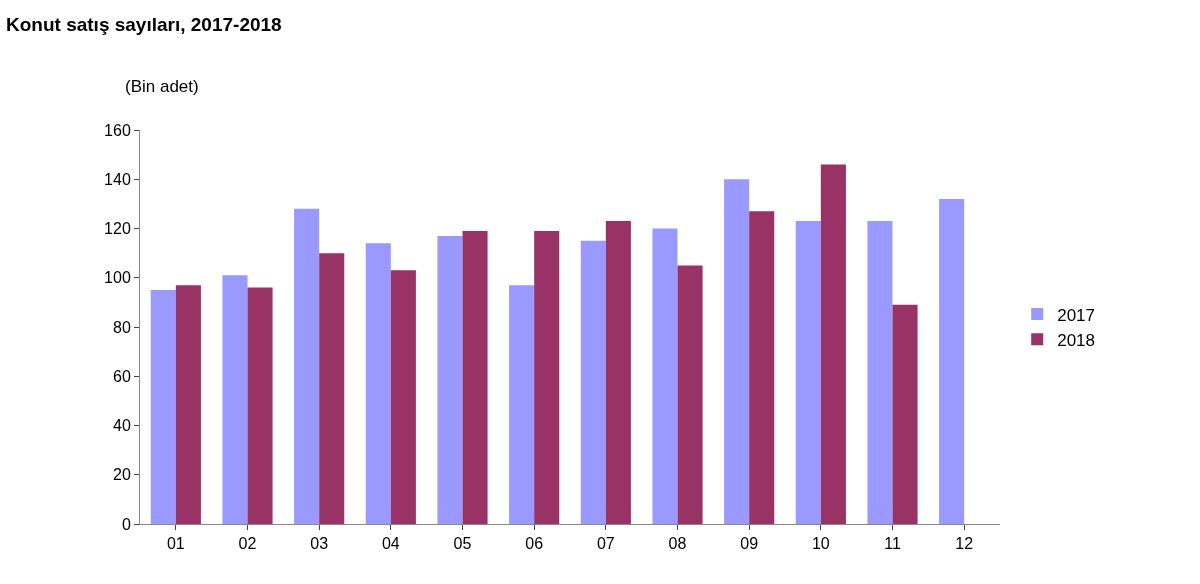 The image size is (1200, 584). Describe the element at coordinates (175, 544) in the screenshot. I see `x-tick-label: 01` at that location.